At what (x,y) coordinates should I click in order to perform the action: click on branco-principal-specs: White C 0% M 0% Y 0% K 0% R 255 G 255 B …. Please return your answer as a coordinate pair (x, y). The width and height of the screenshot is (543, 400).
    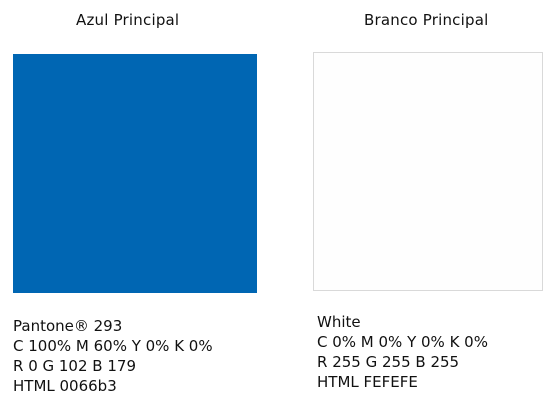
    Looking at the image, I should click on (402, 352).